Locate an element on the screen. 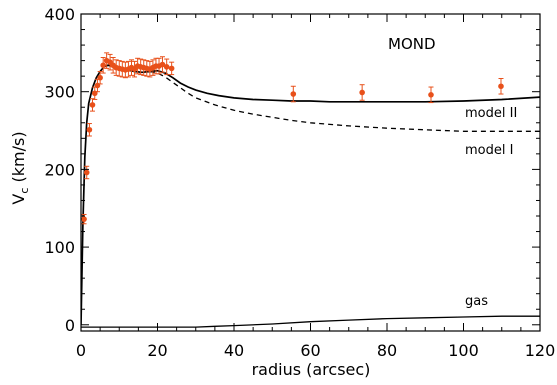 The width and height of the screenshot is (557, 385). gas-label: gas is located at coordinates (476, 301).